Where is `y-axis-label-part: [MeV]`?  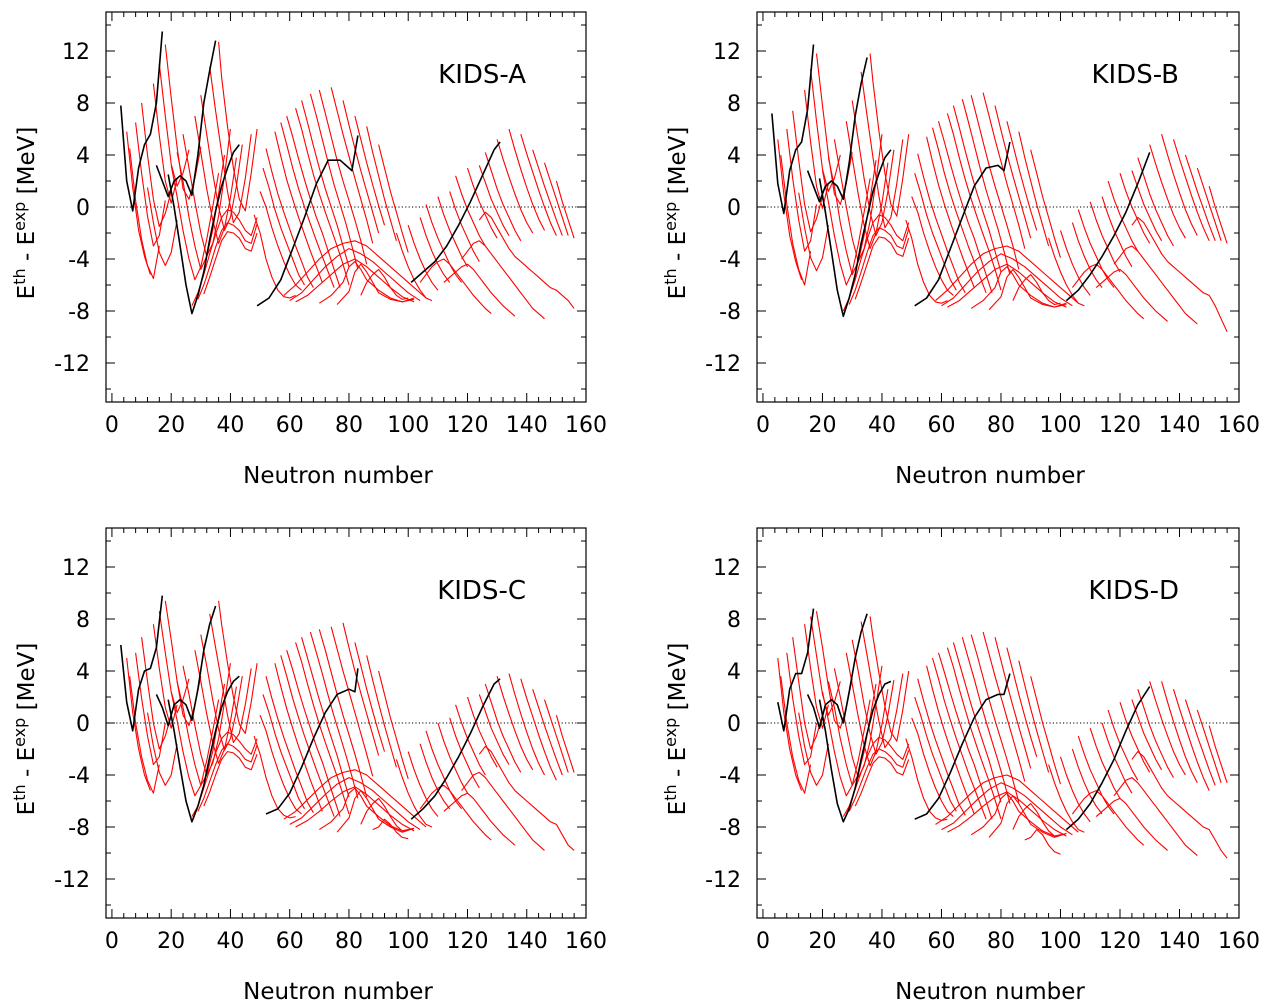
y-axis-label-part: [MeV] is located at coordinates (678, 680).